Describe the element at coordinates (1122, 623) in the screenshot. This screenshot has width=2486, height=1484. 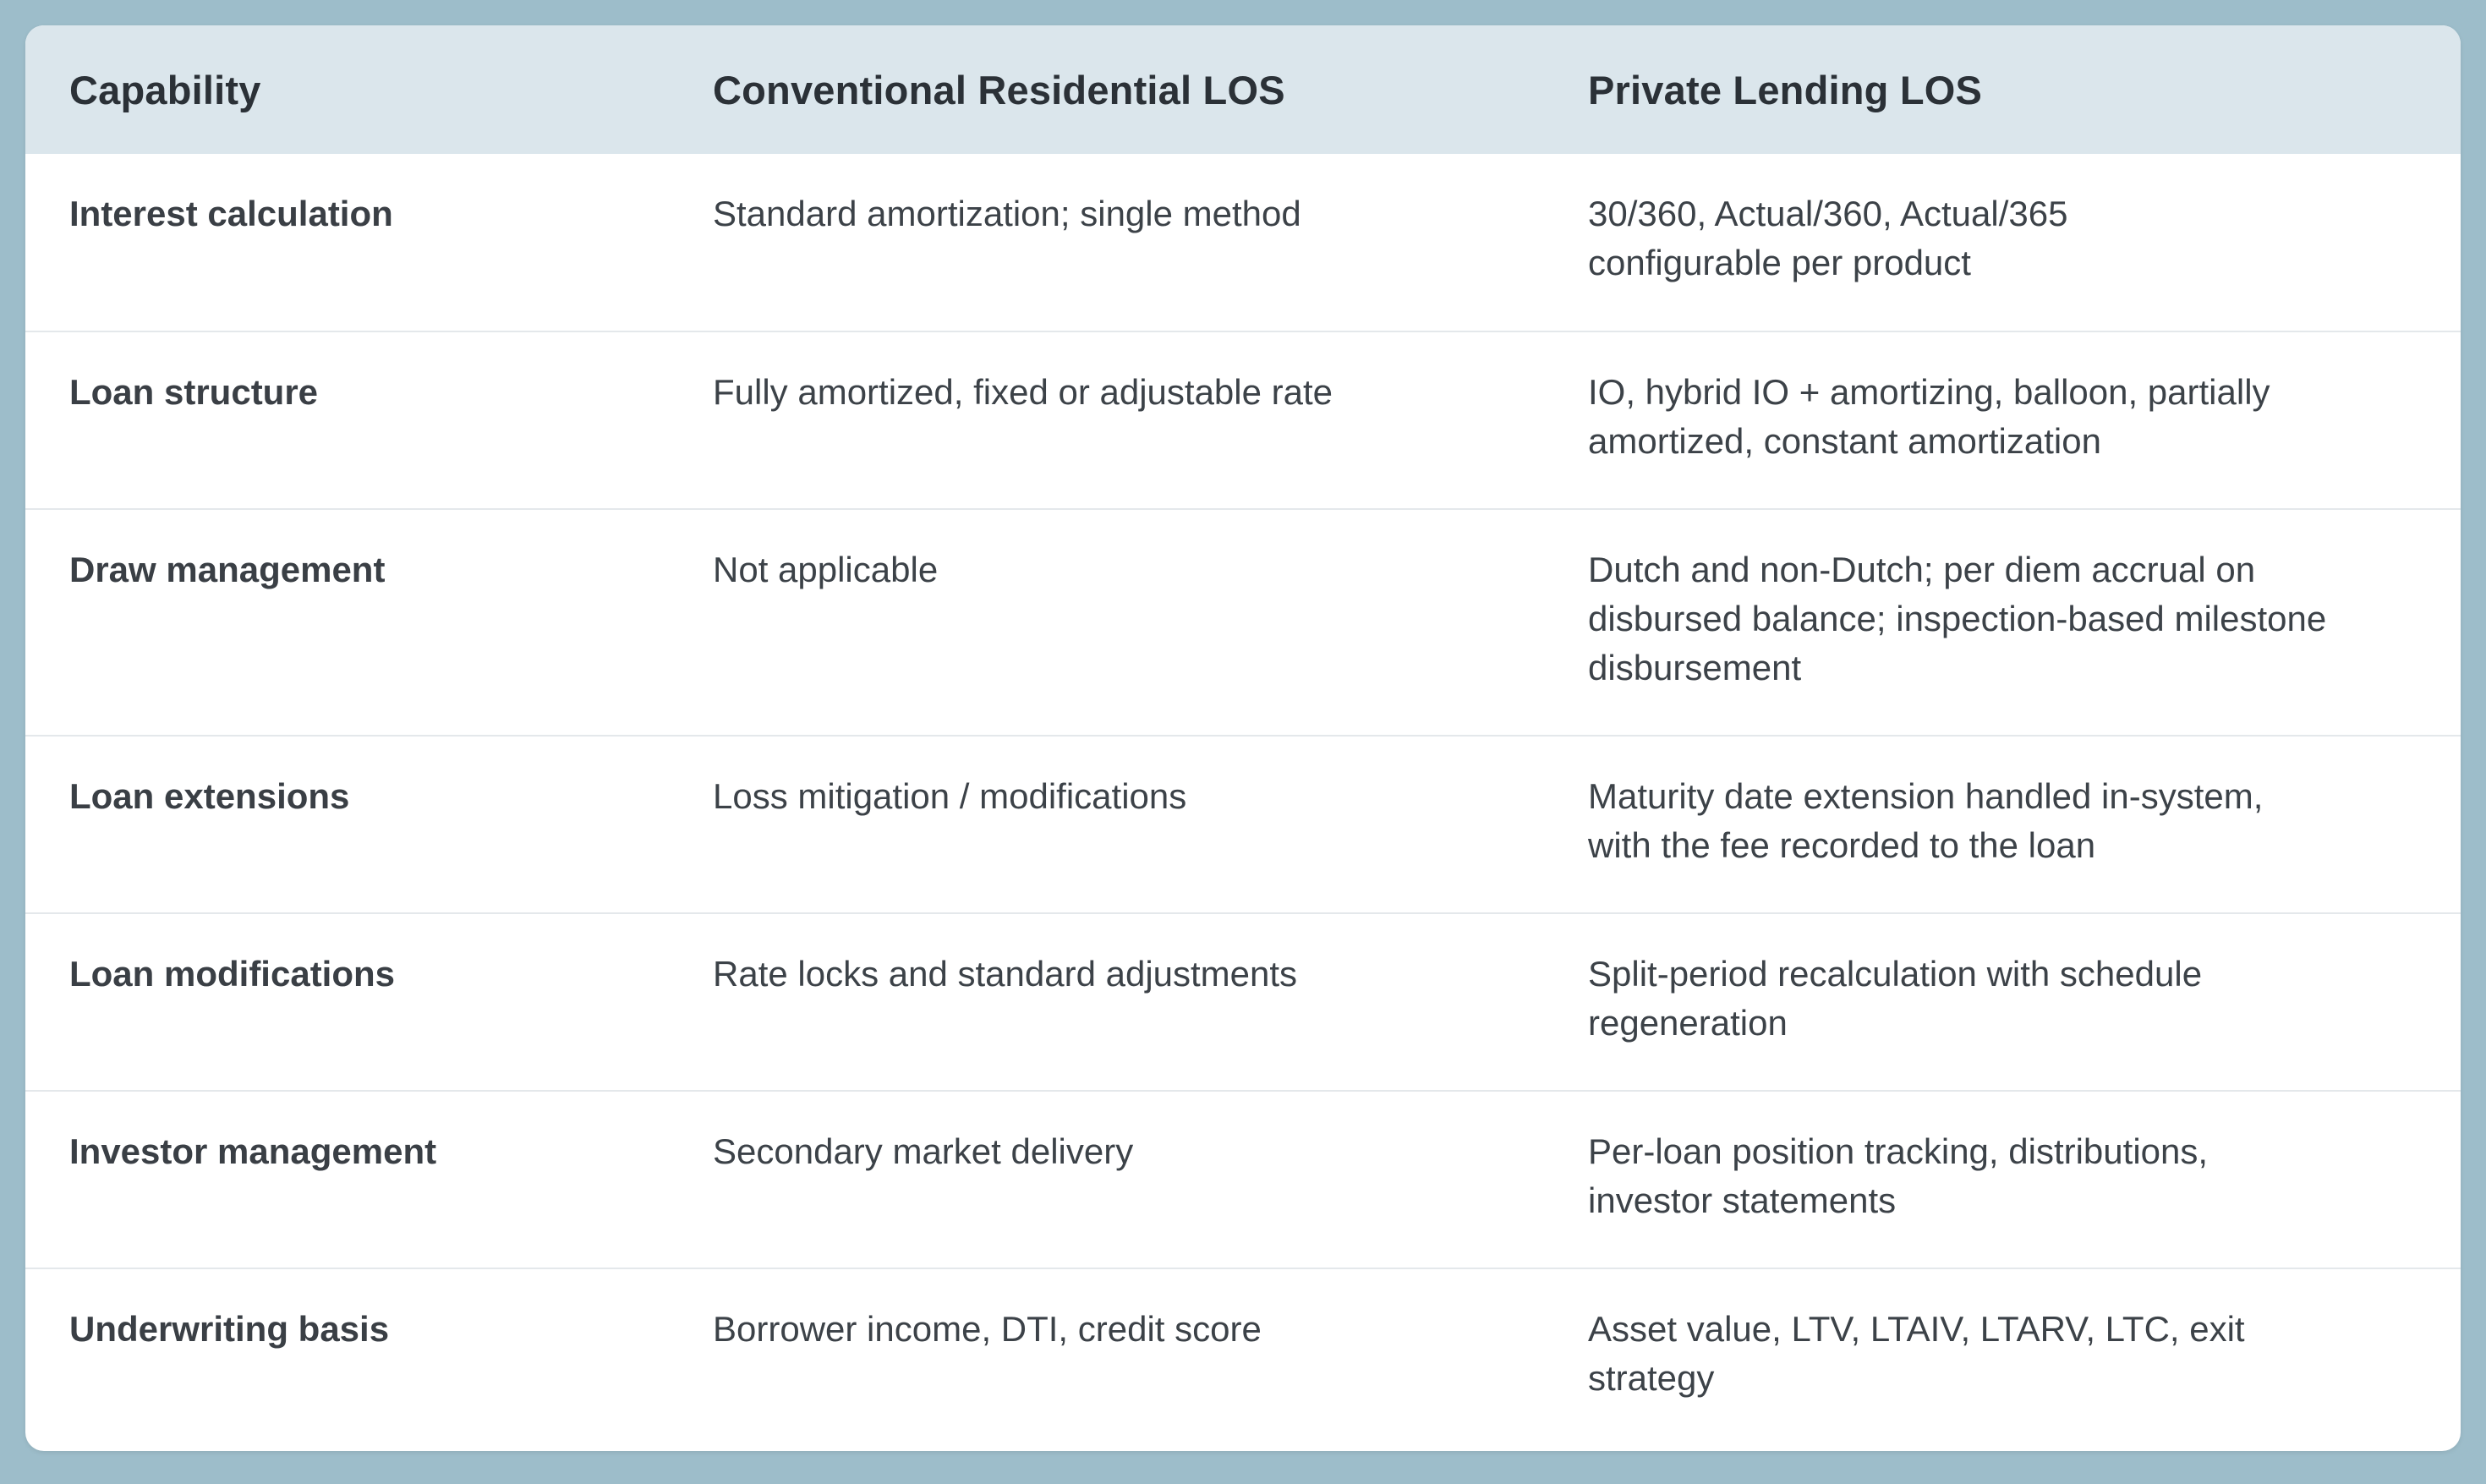
I see `cell-conventional: Not applicable` at that location.